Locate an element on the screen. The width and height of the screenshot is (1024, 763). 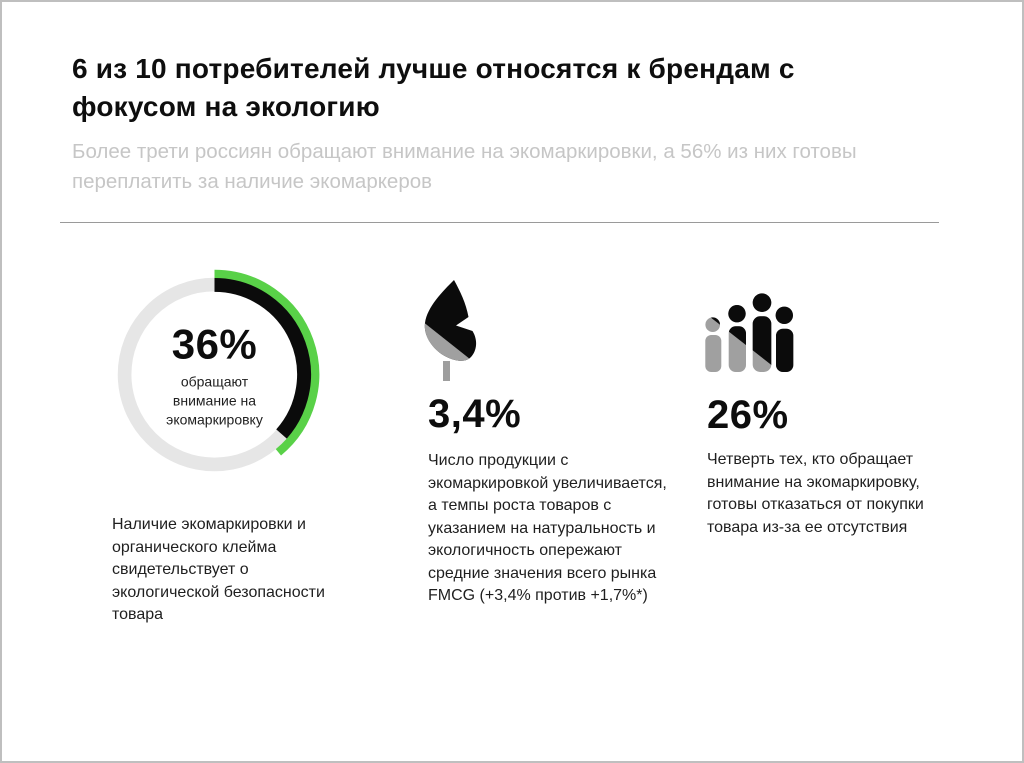
donut-chart: 36% обращают внимание на экомаркировку is located at coordinates (214, 374).